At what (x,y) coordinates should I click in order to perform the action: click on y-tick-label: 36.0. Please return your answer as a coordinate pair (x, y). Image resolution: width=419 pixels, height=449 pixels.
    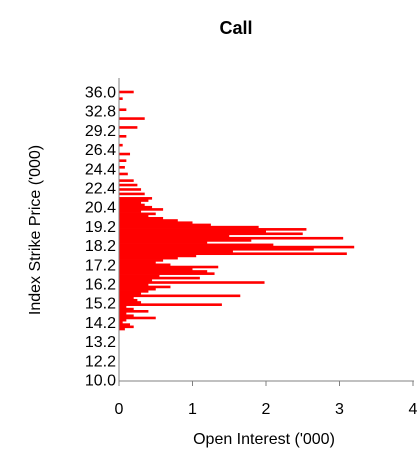
    Looking at the image, I should click on (100, 93).